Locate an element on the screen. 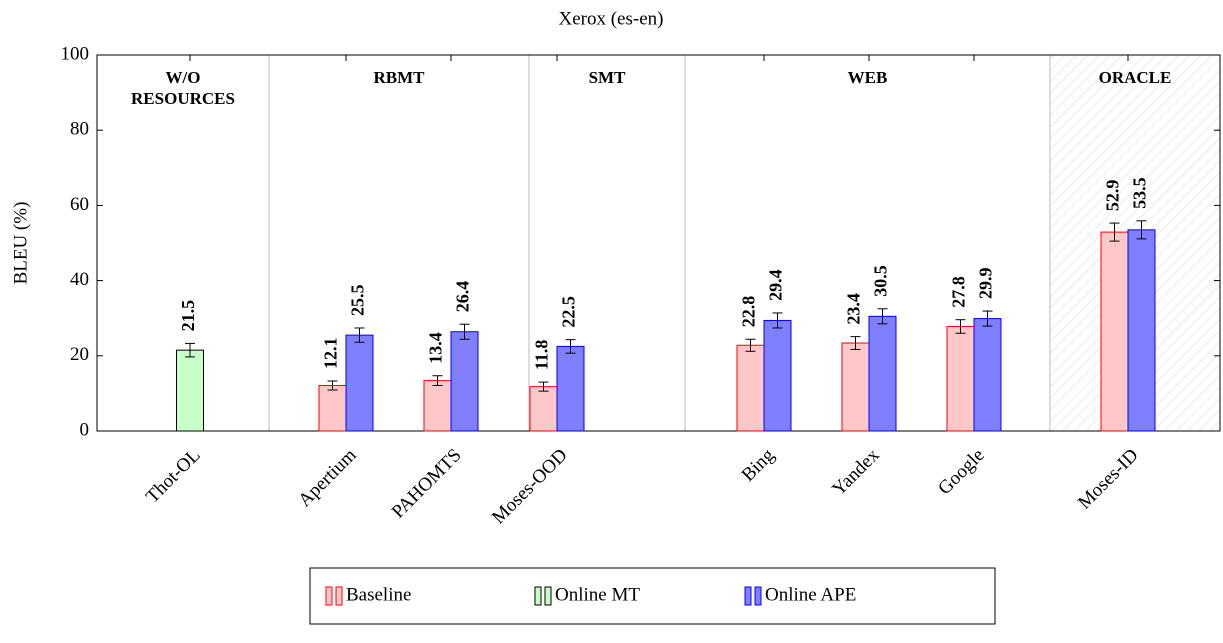  y-tick-label: 100 is located at coordinates (75, 53).